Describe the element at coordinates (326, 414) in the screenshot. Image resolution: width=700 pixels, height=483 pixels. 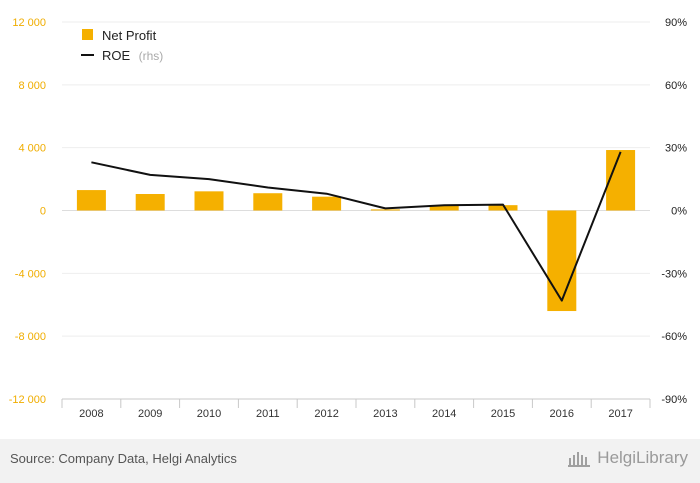
I see `x-tick-label: 2012` at that location.